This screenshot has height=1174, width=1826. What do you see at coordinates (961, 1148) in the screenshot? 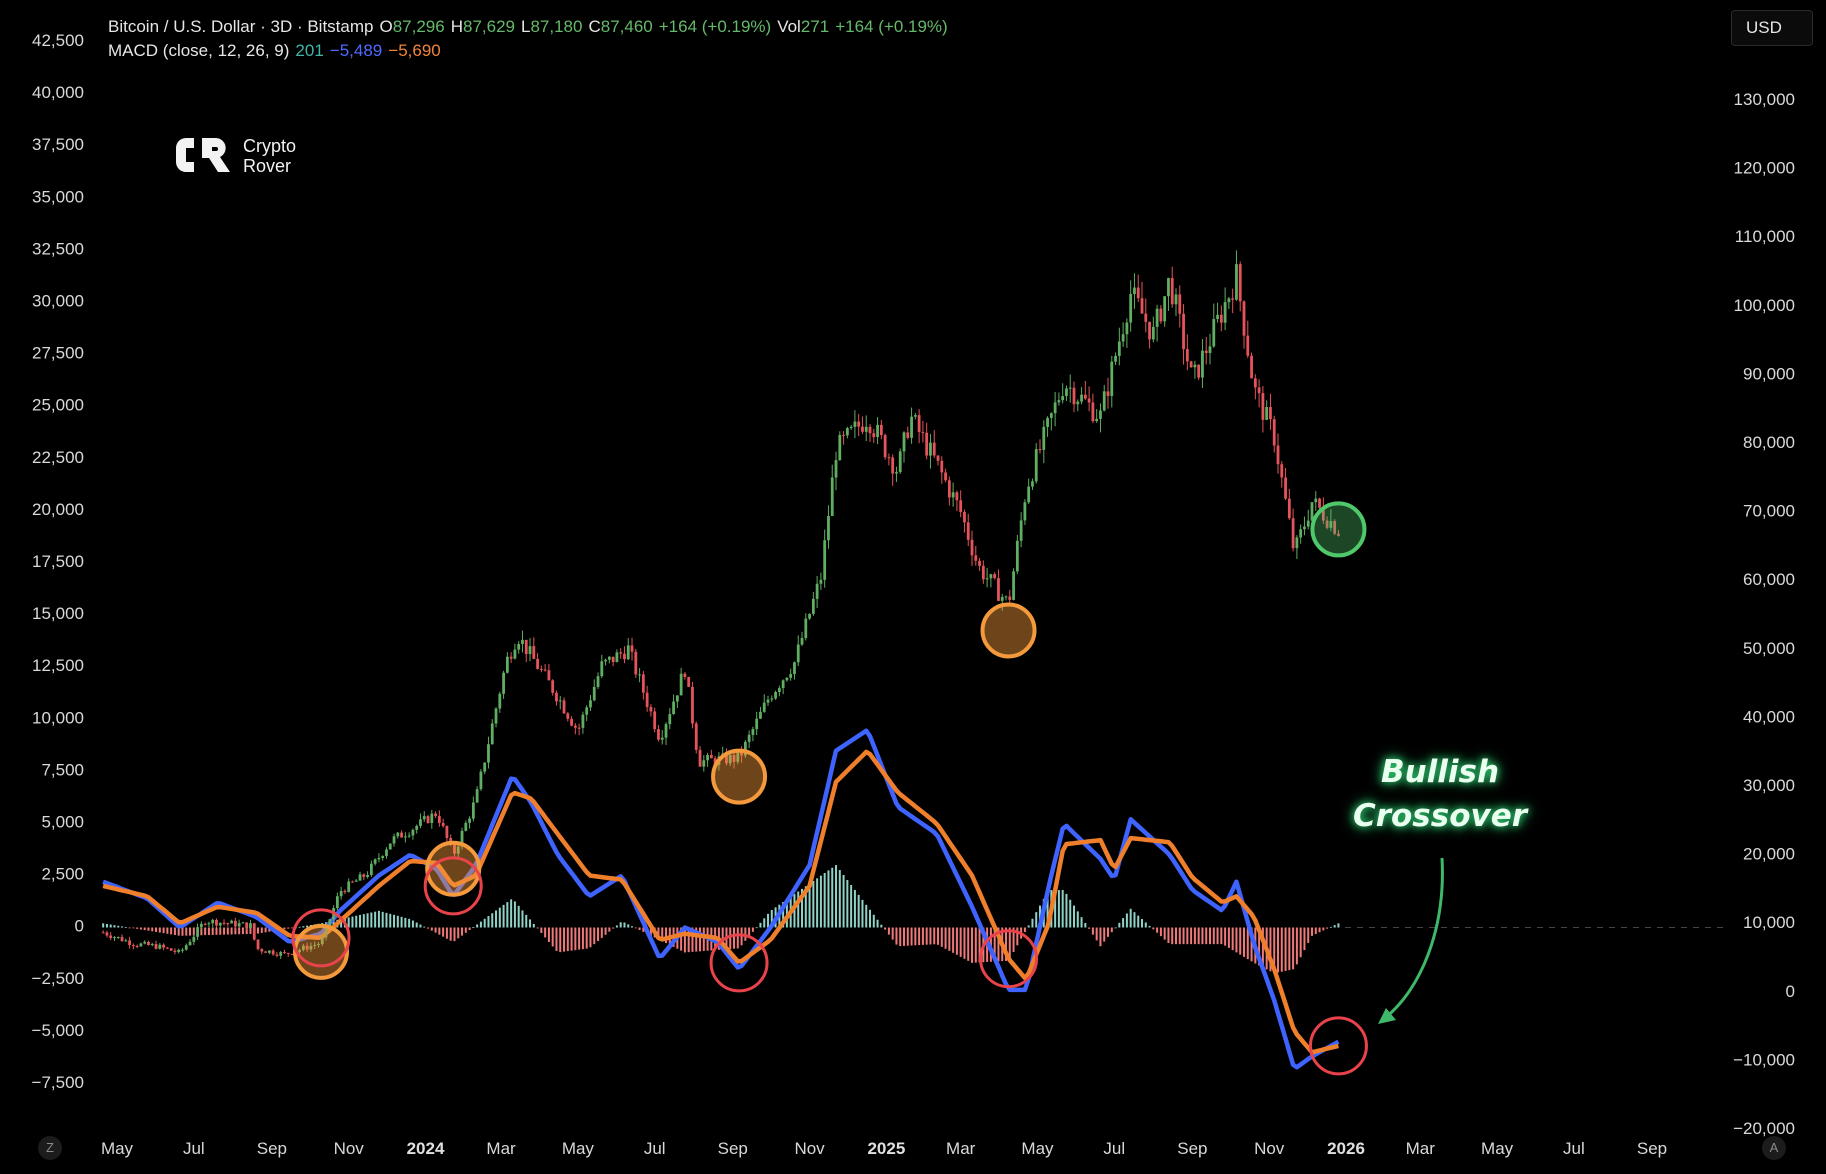
I see `x-axis-tick: Mar` at bounding box center [961, 1148].